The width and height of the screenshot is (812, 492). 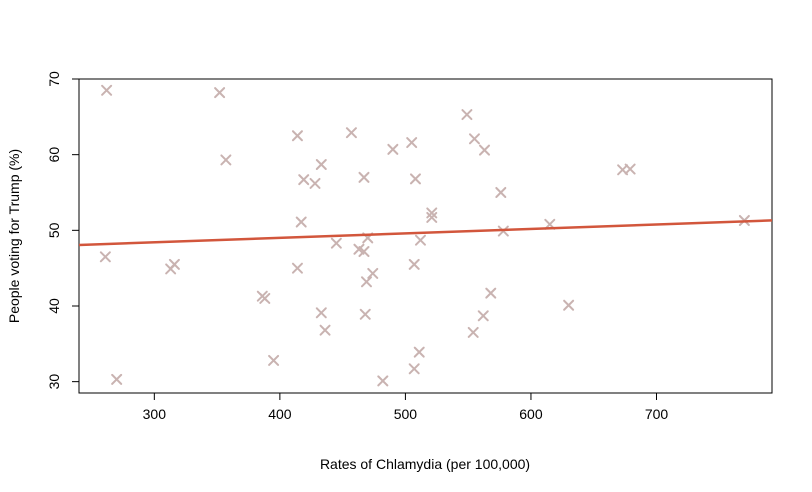 I want to click on x-tick-label: 600, so click(x=531, y=414).